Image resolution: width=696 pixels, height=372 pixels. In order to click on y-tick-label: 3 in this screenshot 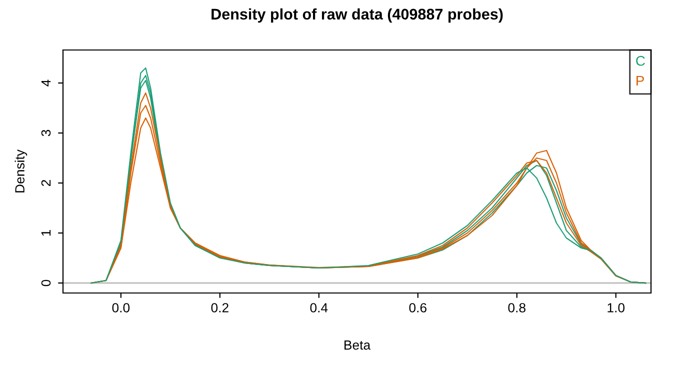, I will do `click(46, 133)`.